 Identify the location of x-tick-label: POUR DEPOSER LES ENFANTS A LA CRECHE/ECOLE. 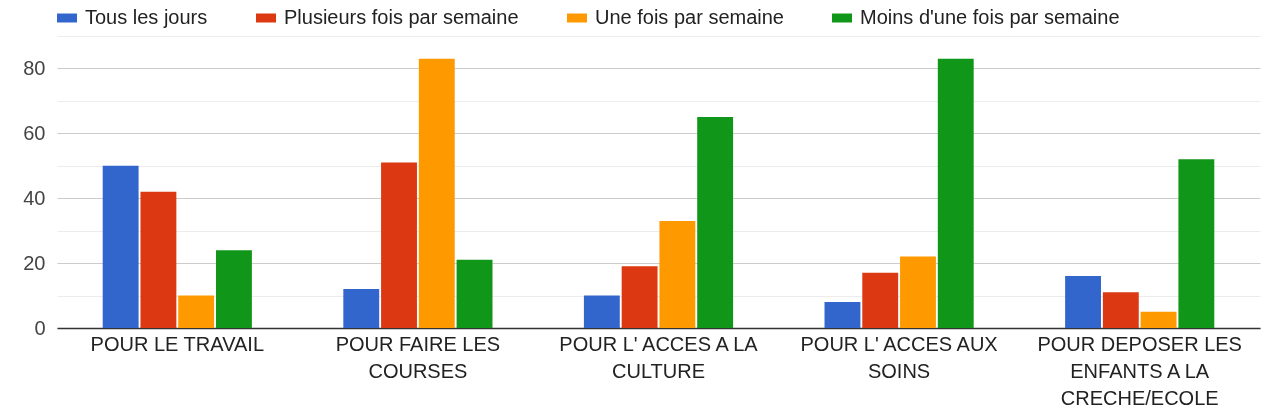
(1139, 370).